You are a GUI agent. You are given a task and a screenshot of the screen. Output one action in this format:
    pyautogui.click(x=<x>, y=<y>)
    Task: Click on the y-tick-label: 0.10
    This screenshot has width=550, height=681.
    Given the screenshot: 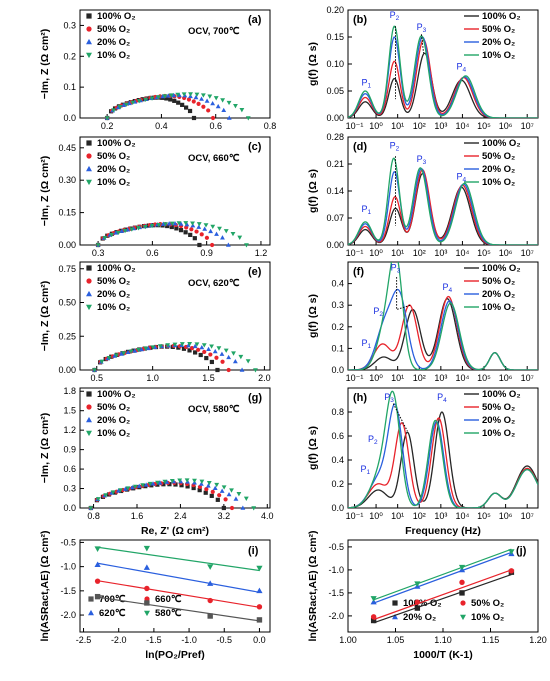 What is the action you would take?
    pyautogui.click(x=335, y=64)
    